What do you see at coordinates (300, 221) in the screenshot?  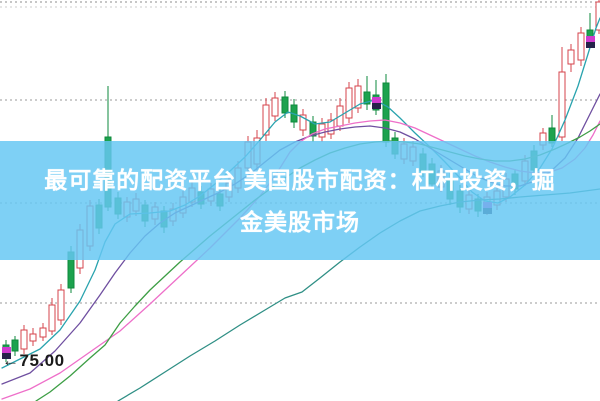 I see `ad-banner-text-line2: 金美股市场` at bounding box center [300, 221].